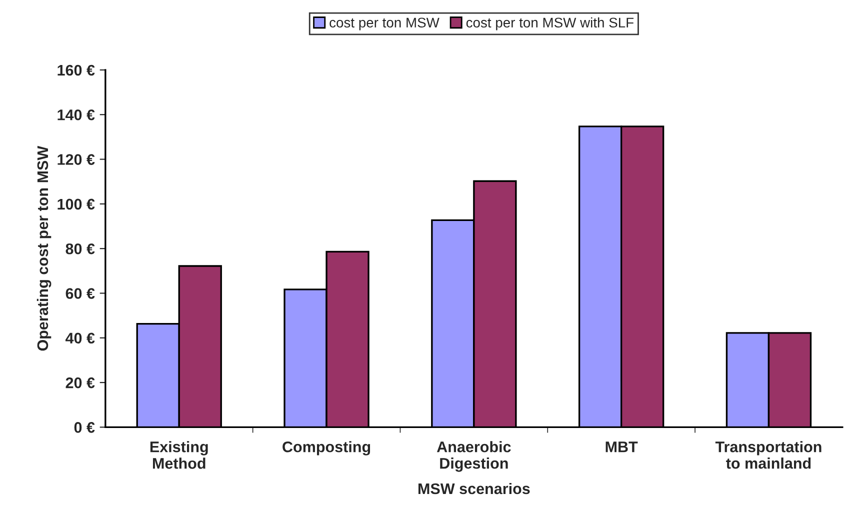  I want to click on y-tick-label: 120 €, so click(76, 159).